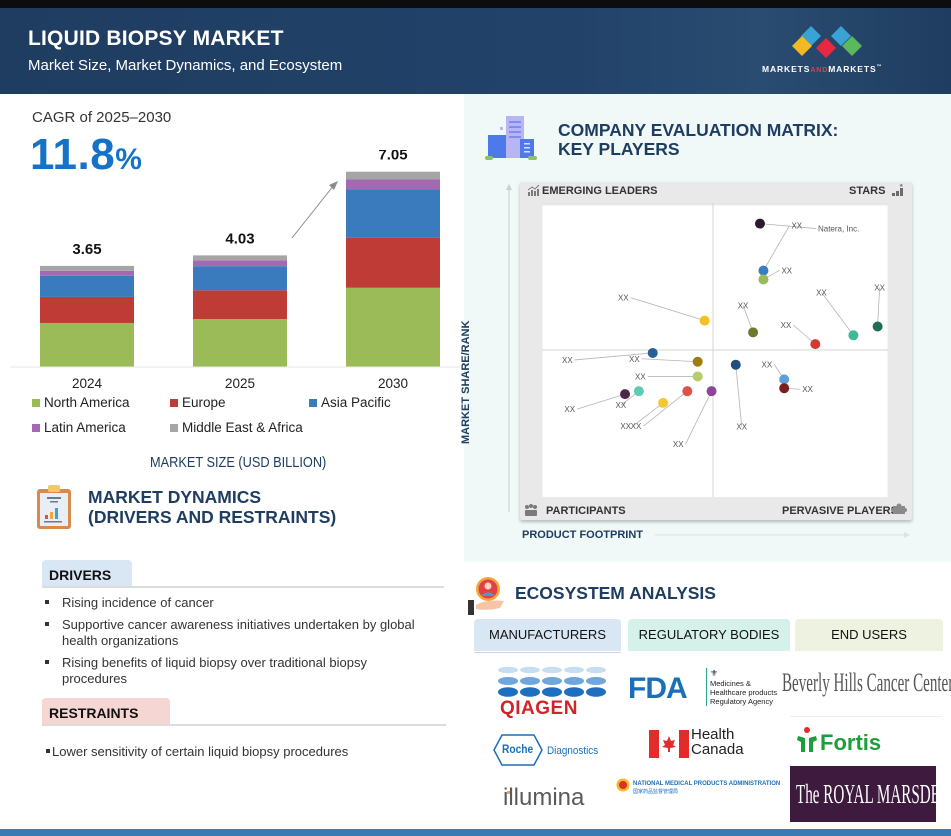 The width and height of the screenshot is (951, 836). Describe the element at coordinates (511, 138) in the screenshot. I see `building-icon` at that location.